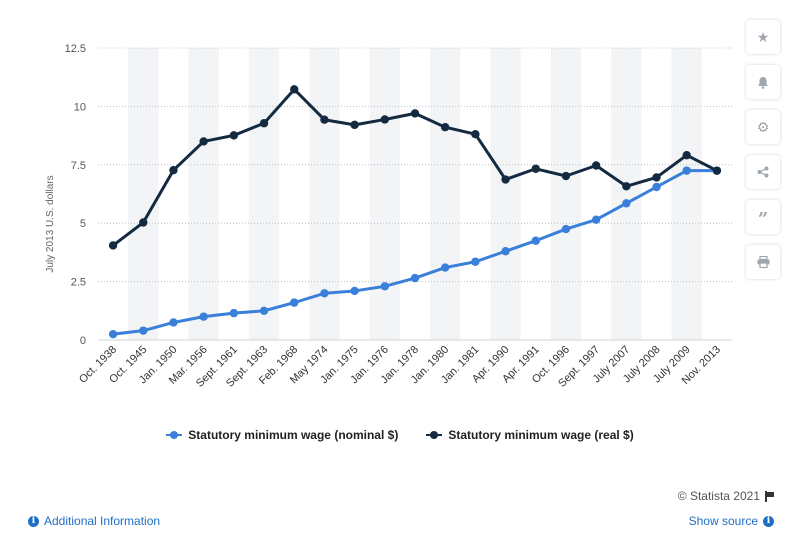 The width and height of the screenshot is (800, 557). I want to click on star-button: ★, so click(763, 37).